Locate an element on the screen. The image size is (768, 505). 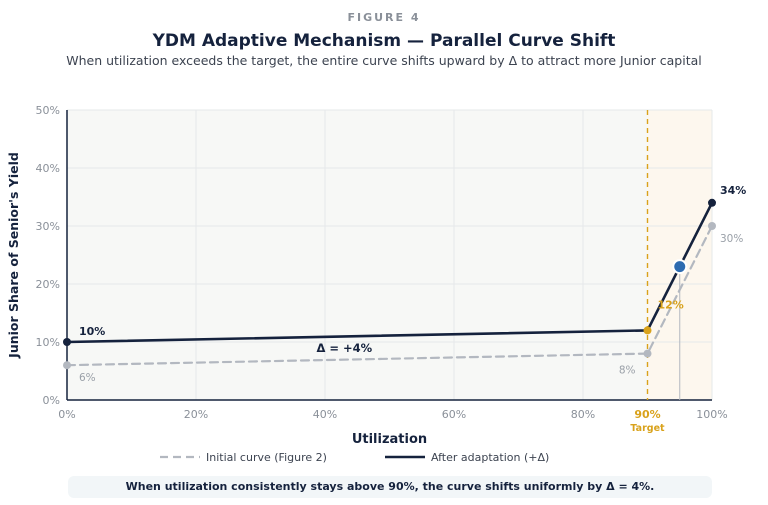
figure-kicker: FIGURE 4 is located at coordinates (384, 17).